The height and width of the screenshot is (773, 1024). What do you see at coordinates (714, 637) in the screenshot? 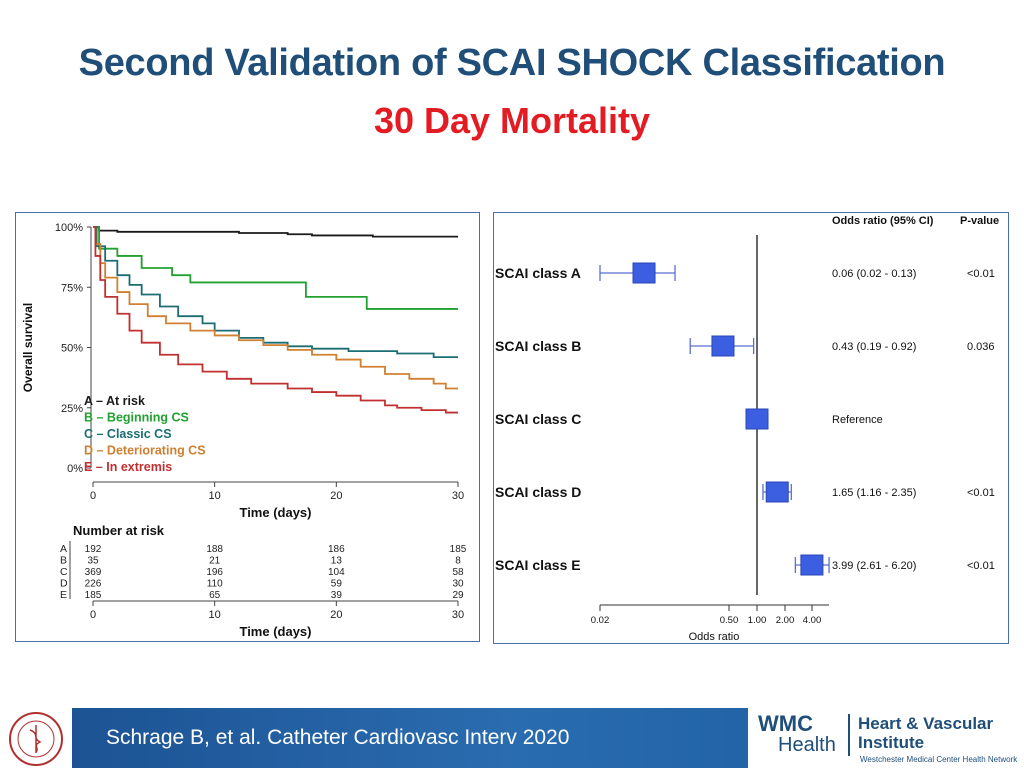
I see `forest-x-axis-label: Odds ratio` at bounding box center [714, 637].